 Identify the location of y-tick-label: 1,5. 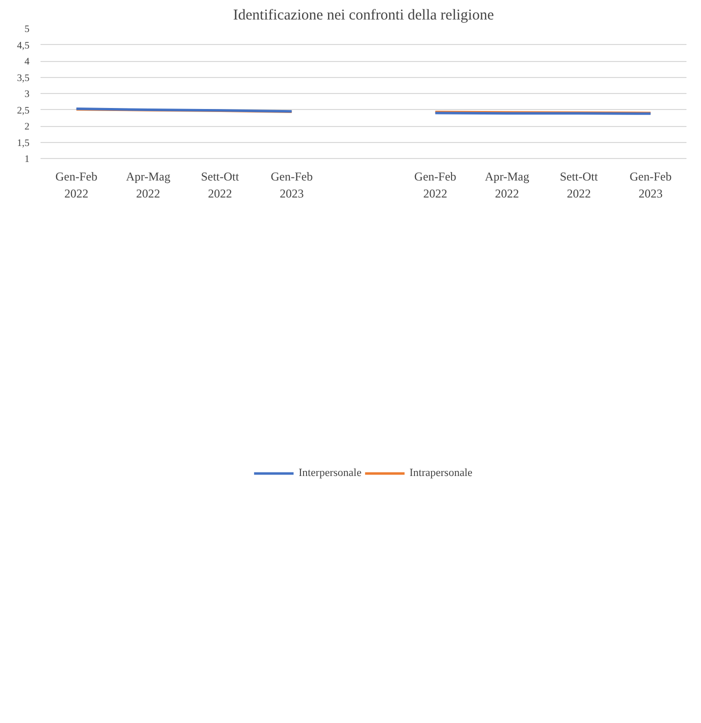
(23, 143).